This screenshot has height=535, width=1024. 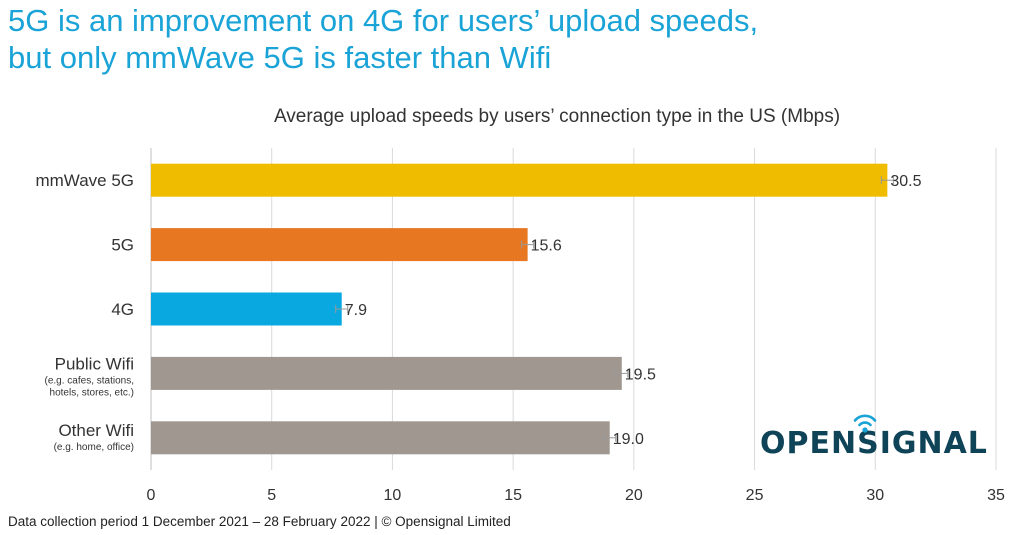 I want to click on category-label: mmWave 5G, so click(x=84, y=180).